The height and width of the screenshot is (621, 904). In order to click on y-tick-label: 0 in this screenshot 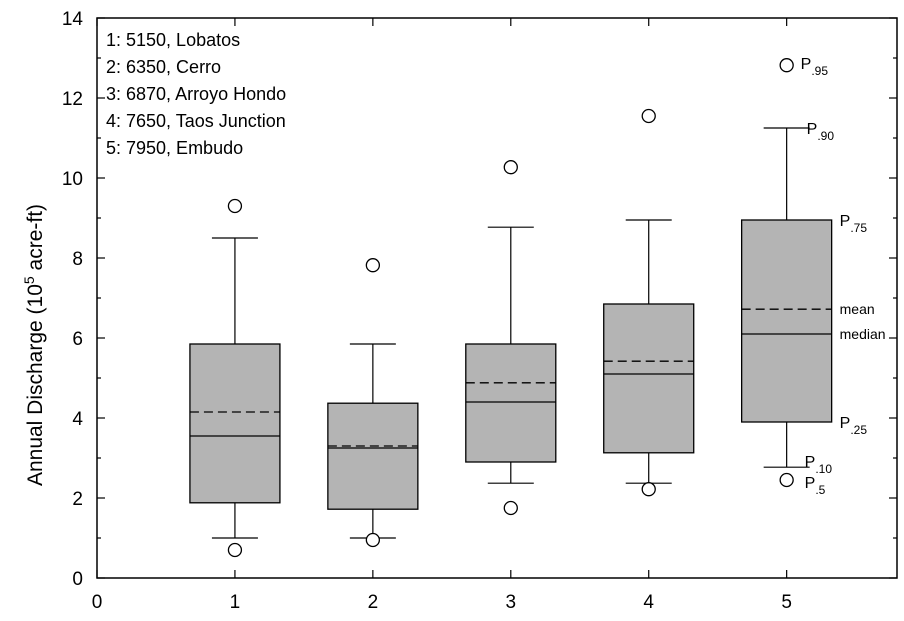, I will do `click(77, 579)`.